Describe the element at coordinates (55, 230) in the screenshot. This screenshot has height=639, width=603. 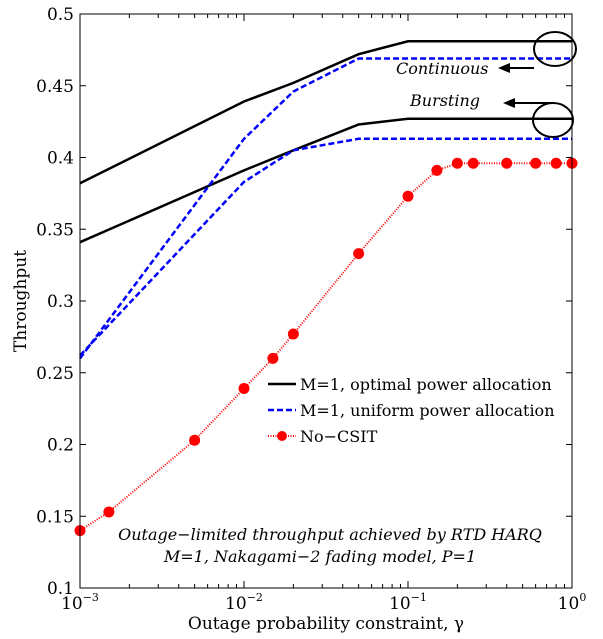
I see `y-tick-label: 0.35` at that location.